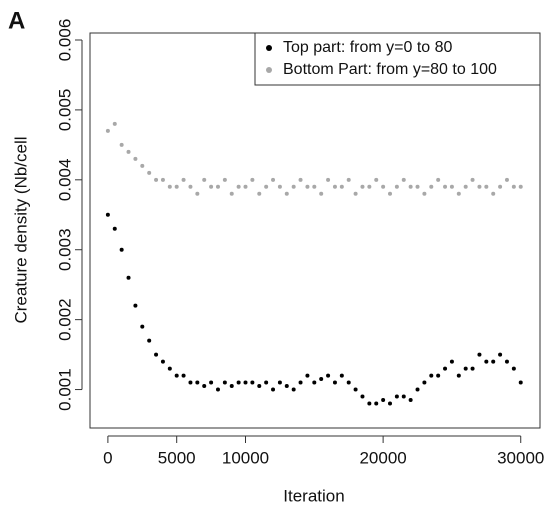 The height and width of the screenshot is (511, 551). I want to click on x-tick-label: 0, so click(107, 457).